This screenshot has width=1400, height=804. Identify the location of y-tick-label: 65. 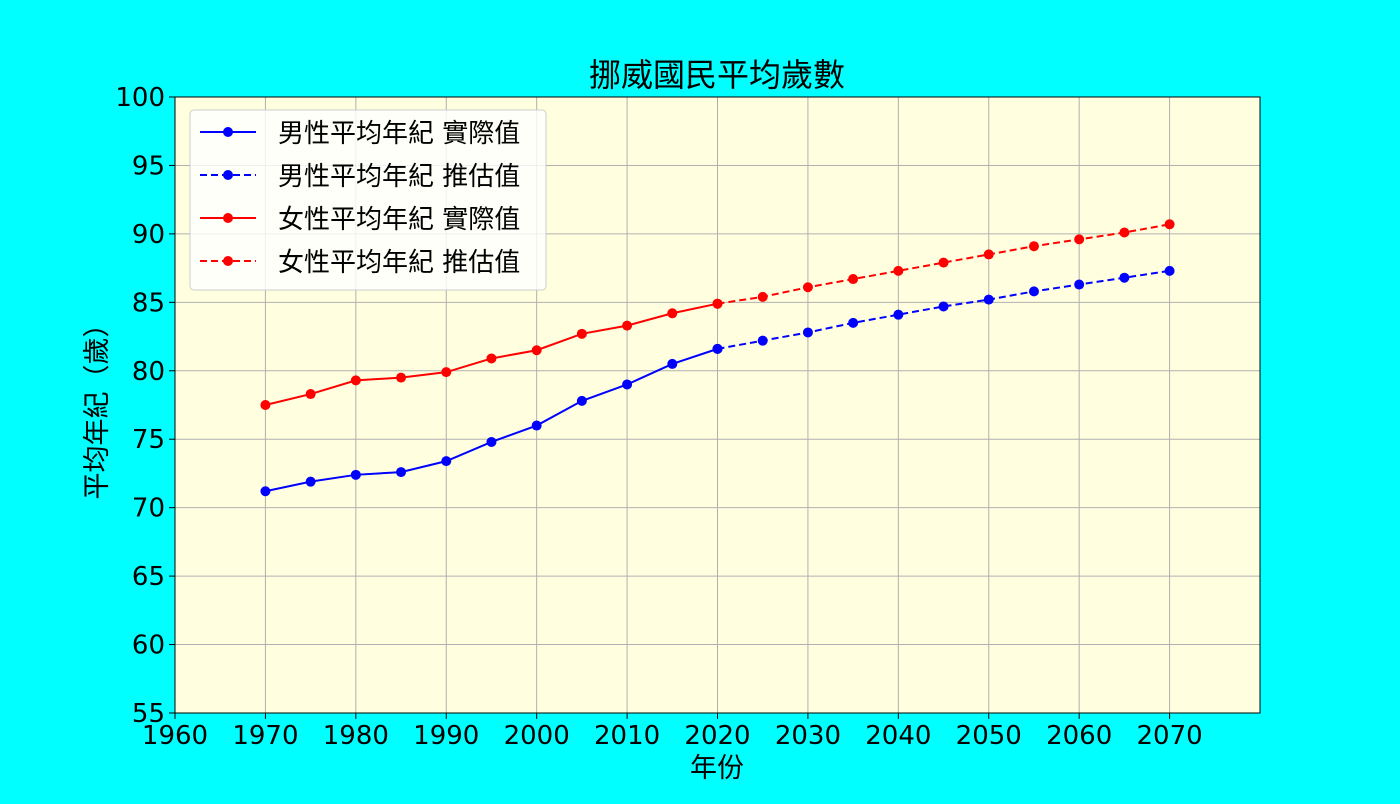
(148, 577).